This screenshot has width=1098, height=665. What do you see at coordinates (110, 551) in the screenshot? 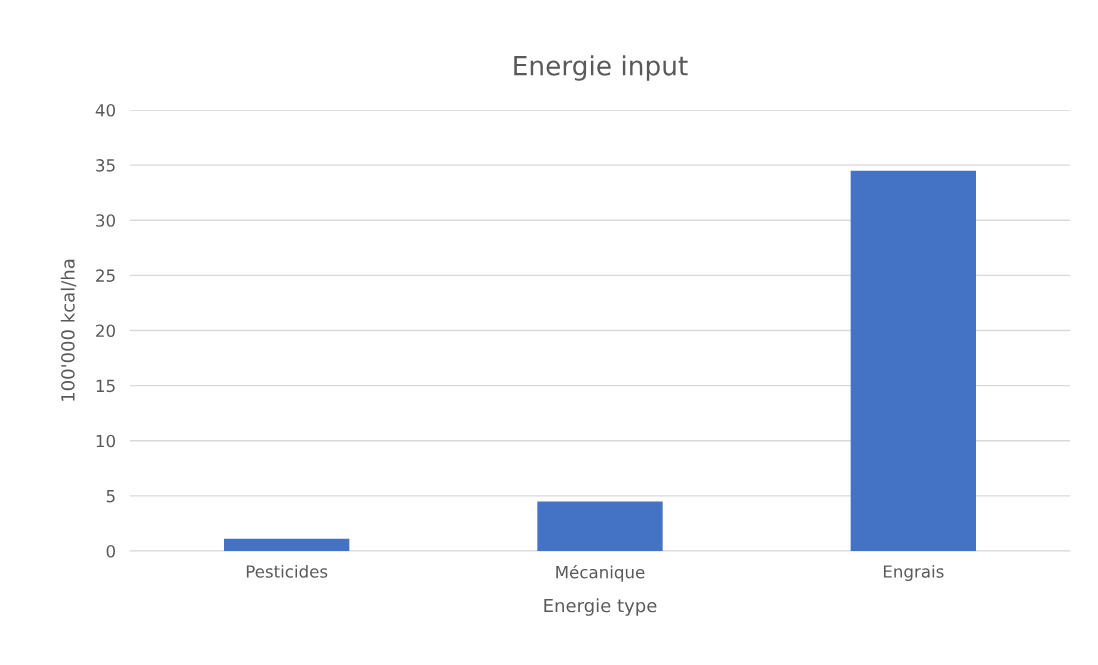
I see `y-tick-label: 0` at bounding box center [110, 551].